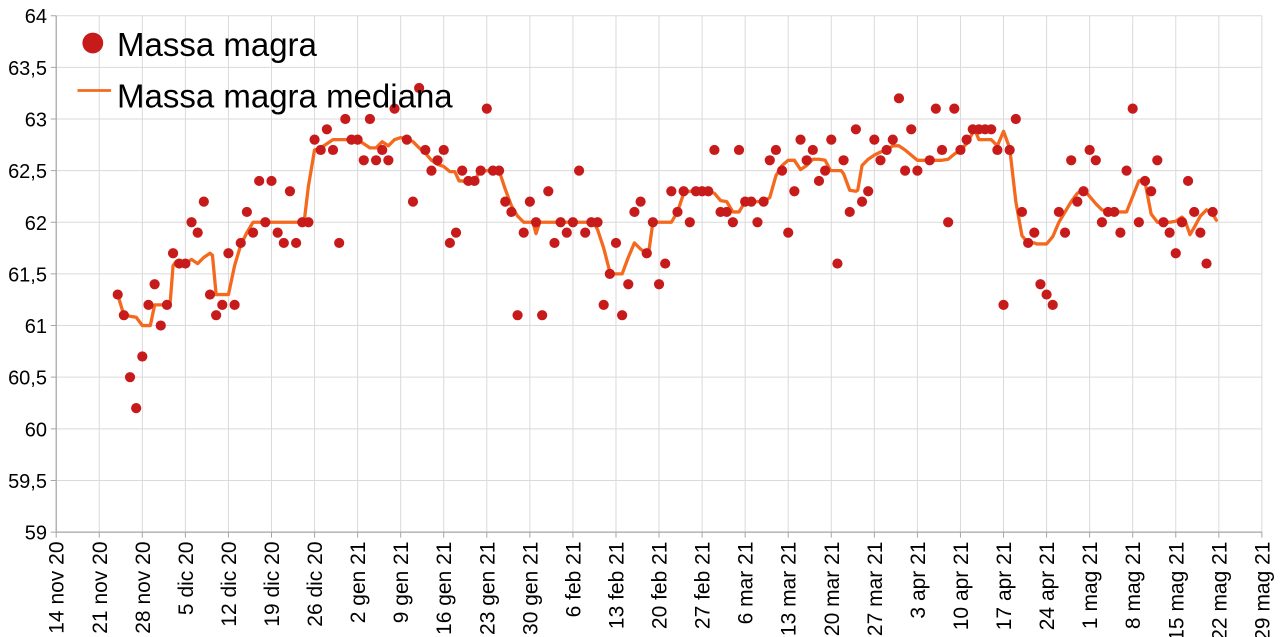 This screenshot has height=637, width=1280. What do you see at coordinates (36, 121) in the screenshot?
I see `svg-text: 63` at bounding box center [36, 121].